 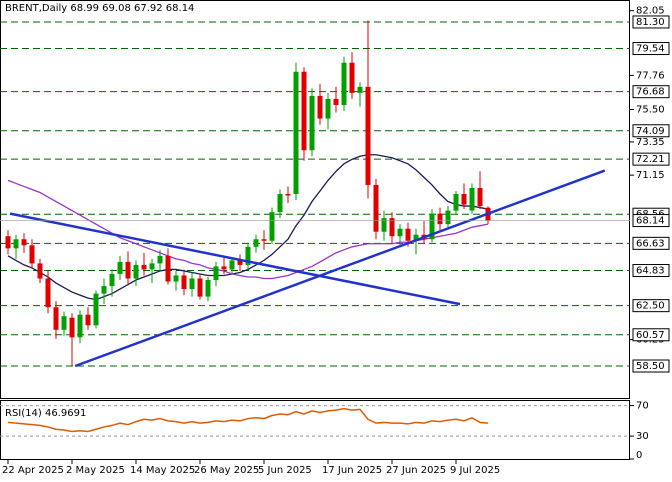 I want to click on rsi-title: RSI(14) 46.9691, so click(x=45, y=413).